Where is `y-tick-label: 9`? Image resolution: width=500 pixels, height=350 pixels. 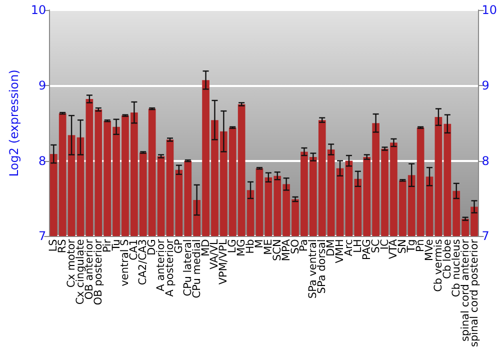 y-tick-label: 9 is located at coordinates (42, 85).